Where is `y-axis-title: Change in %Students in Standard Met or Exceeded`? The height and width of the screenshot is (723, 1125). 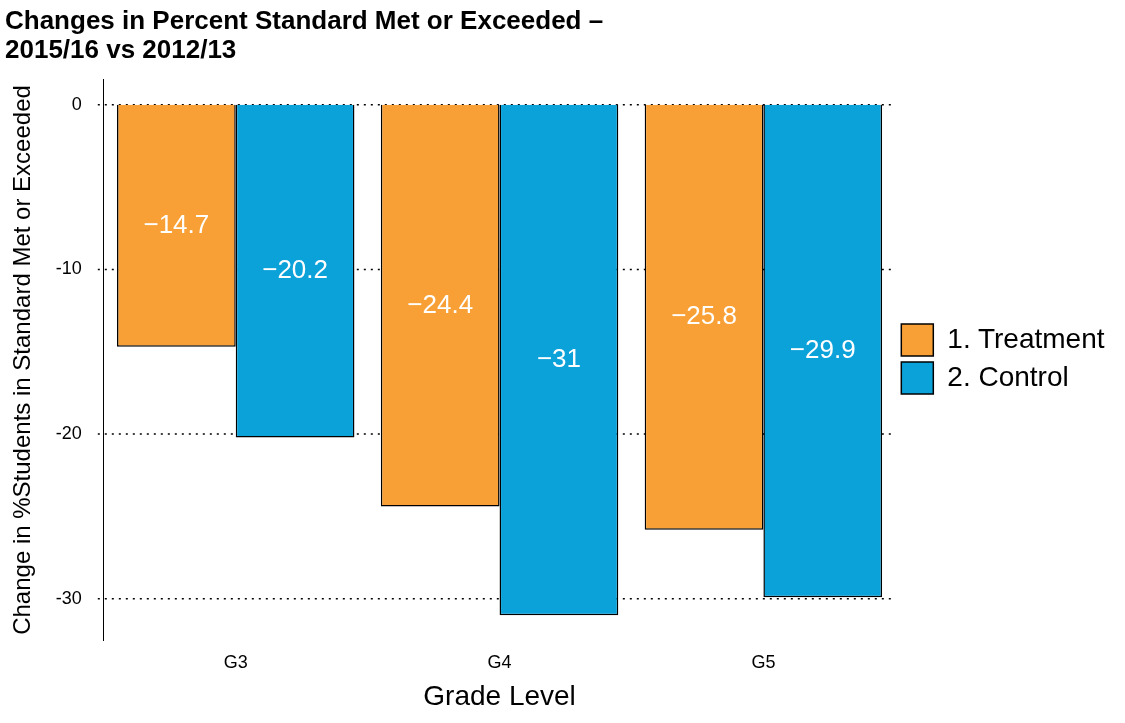
y-axis-title: Change in %Students in Standard Met or Exceeded is located at coordinates (22, 360).